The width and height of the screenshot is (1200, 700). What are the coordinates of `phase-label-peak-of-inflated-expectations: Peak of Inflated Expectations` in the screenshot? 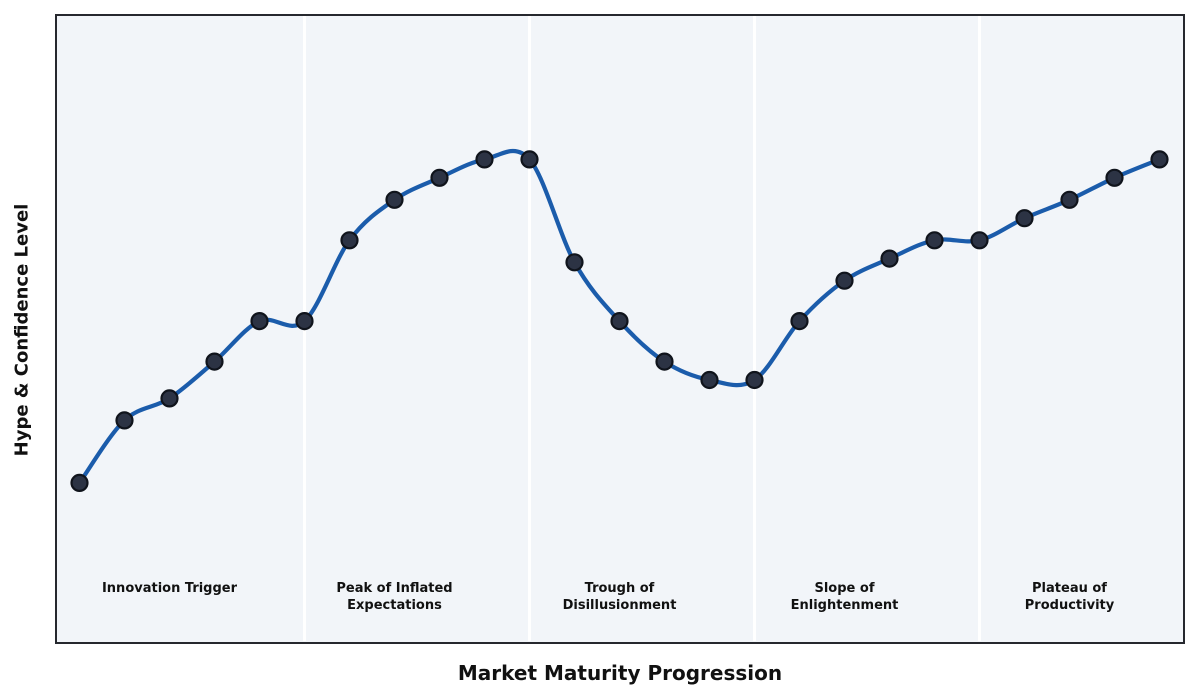 It's located at (394, 597).